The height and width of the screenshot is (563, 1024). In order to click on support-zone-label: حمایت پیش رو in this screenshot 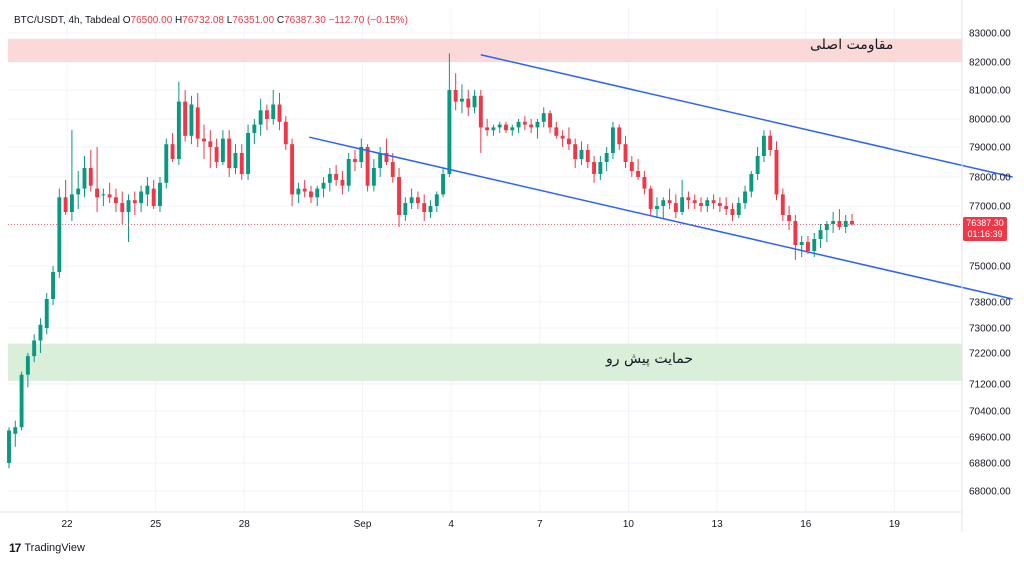, I will do `click(650, 359)`.